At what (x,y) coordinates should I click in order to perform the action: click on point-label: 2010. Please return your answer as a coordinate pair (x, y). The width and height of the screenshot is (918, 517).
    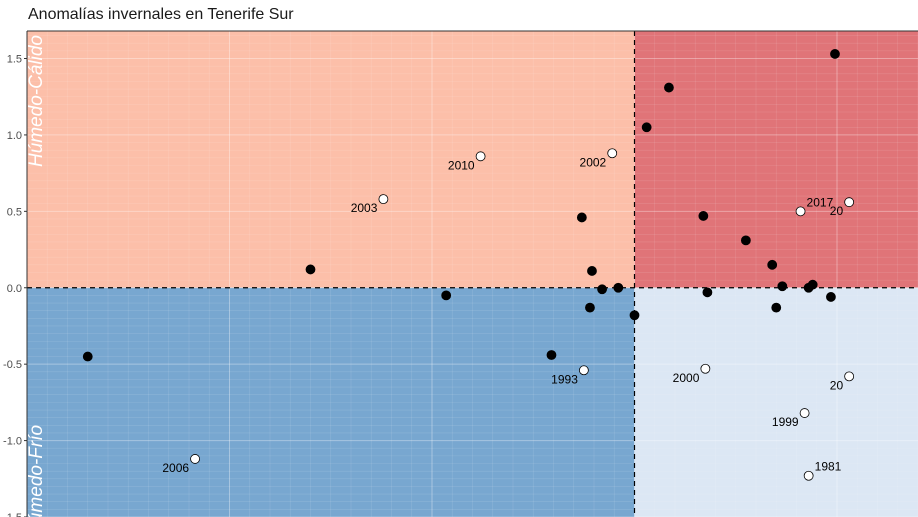
    Looking at the image, I should click on (461, 165).